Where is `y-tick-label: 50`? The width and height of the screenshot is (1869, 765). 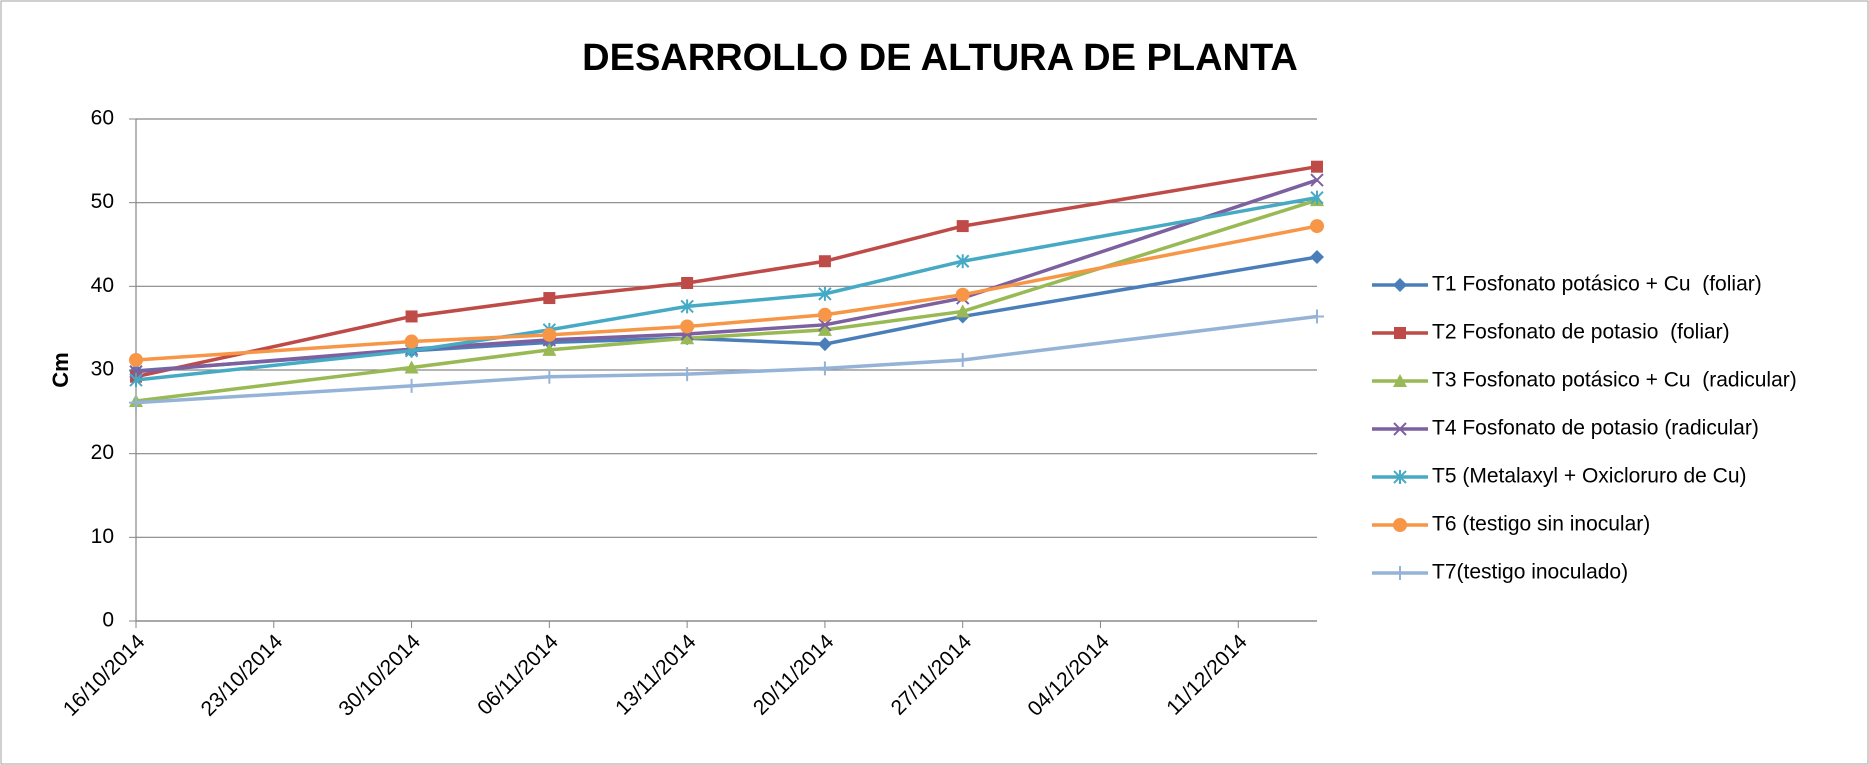 y-tick-label: 50 is located at coordinates (102, 201).